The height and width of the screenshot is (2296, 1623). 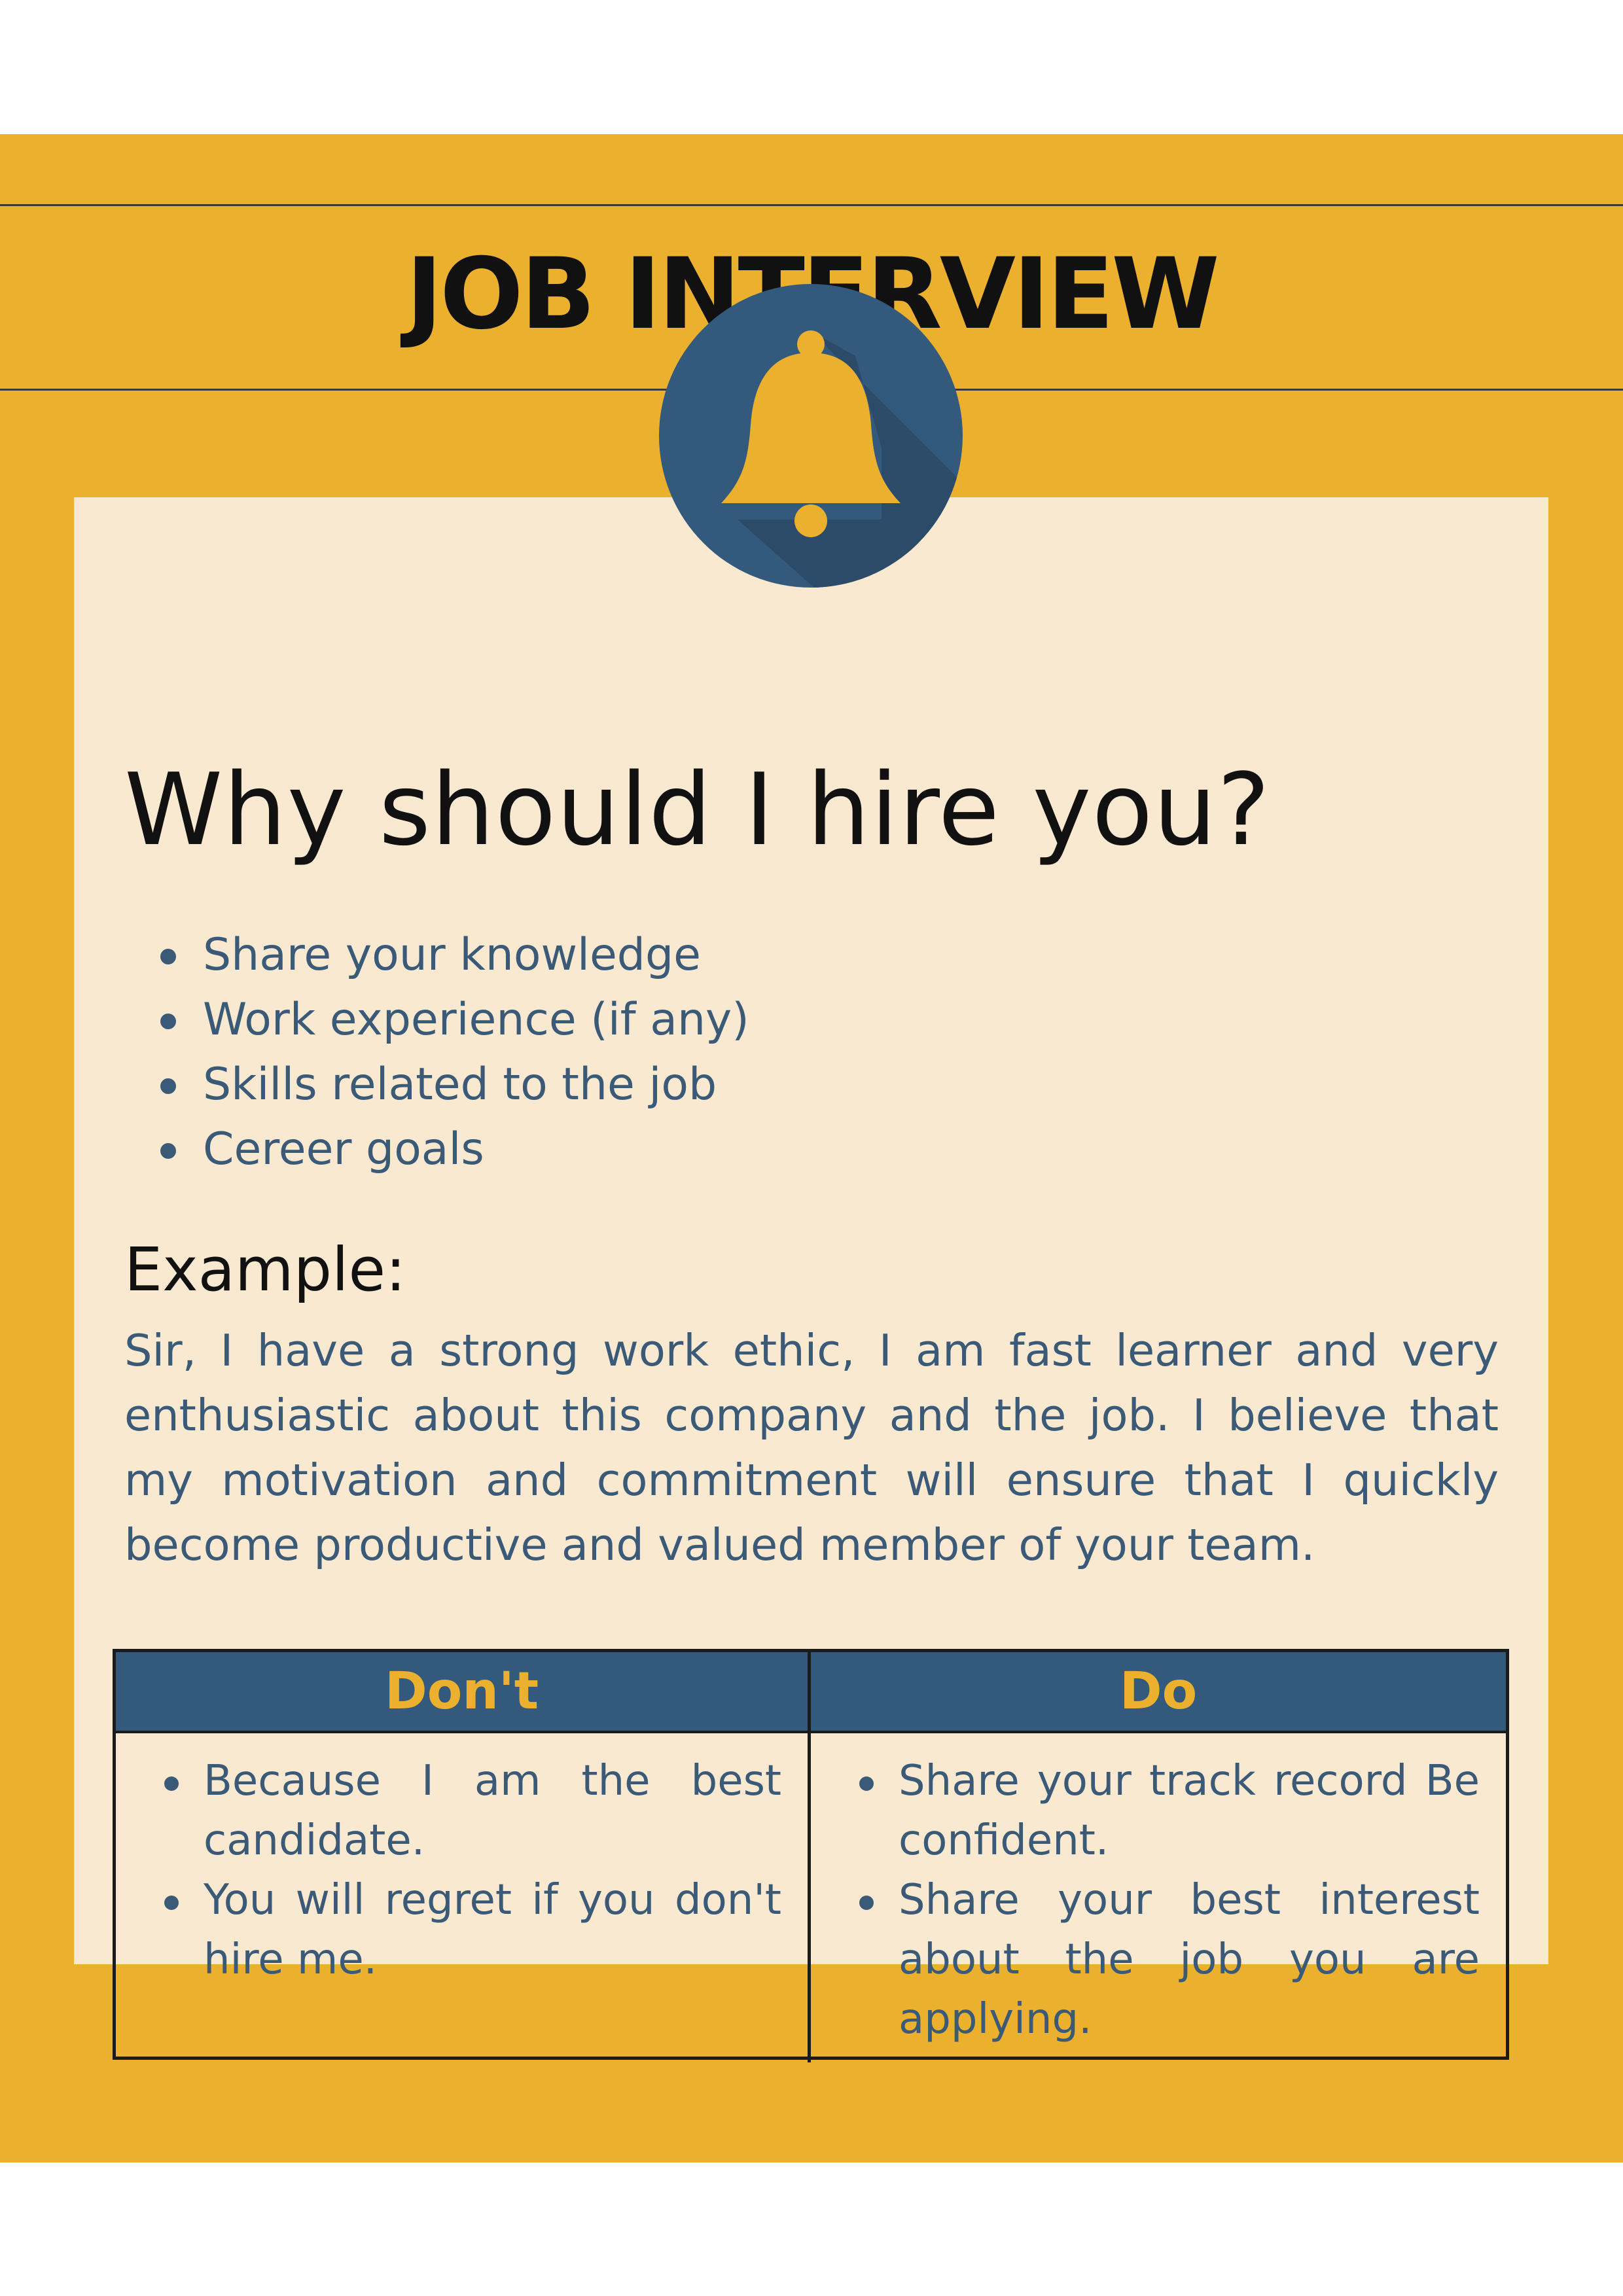 What do you see at coordinates (698, 810) in the screenshot?
I see `question-heading: Why should I hire you?` at bounding box center [698, 810].